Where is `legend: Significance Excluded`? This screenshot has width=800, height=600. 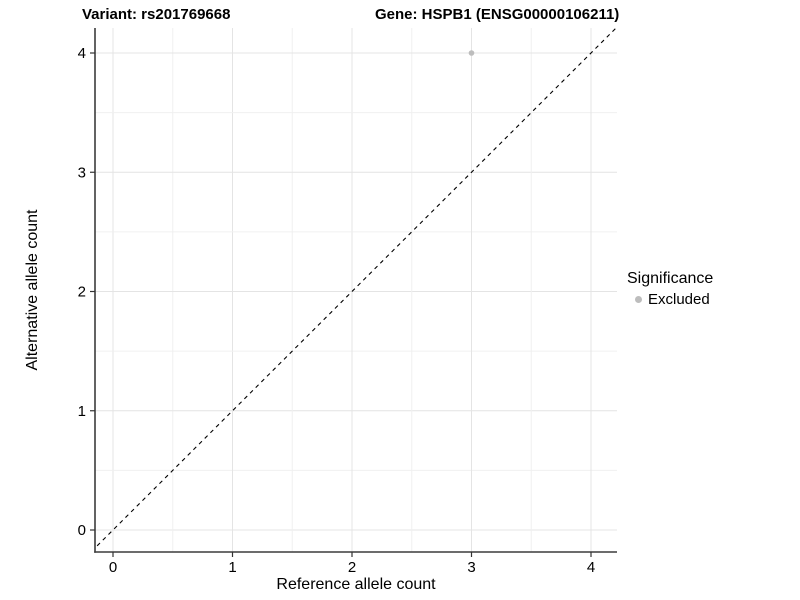 legend: Significance Excluded is located at coordinates (670, 289).